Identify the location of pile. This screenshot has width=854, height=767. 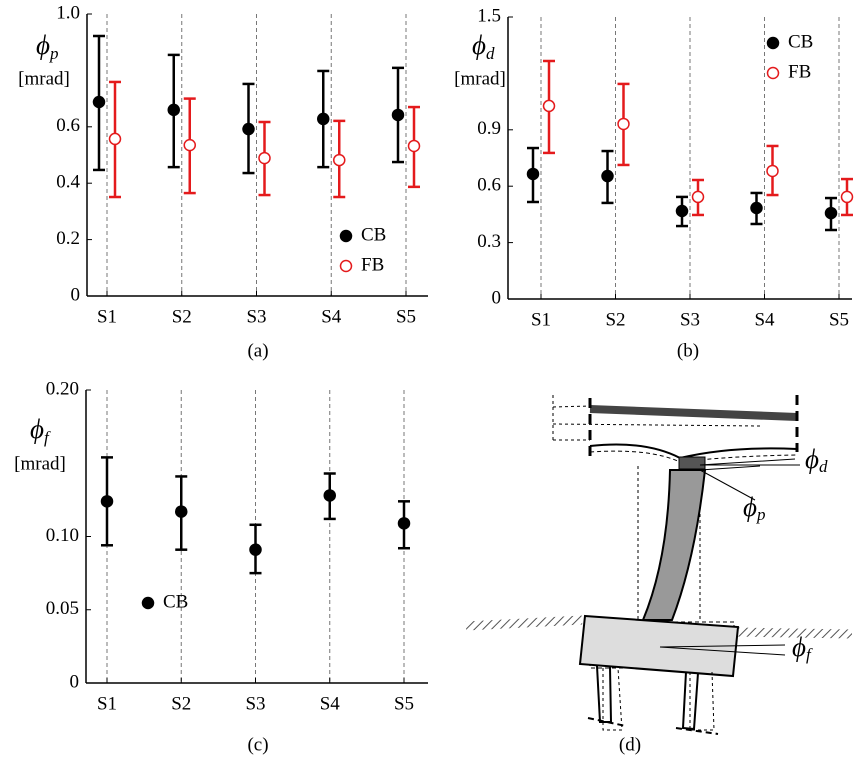
(647, 698).